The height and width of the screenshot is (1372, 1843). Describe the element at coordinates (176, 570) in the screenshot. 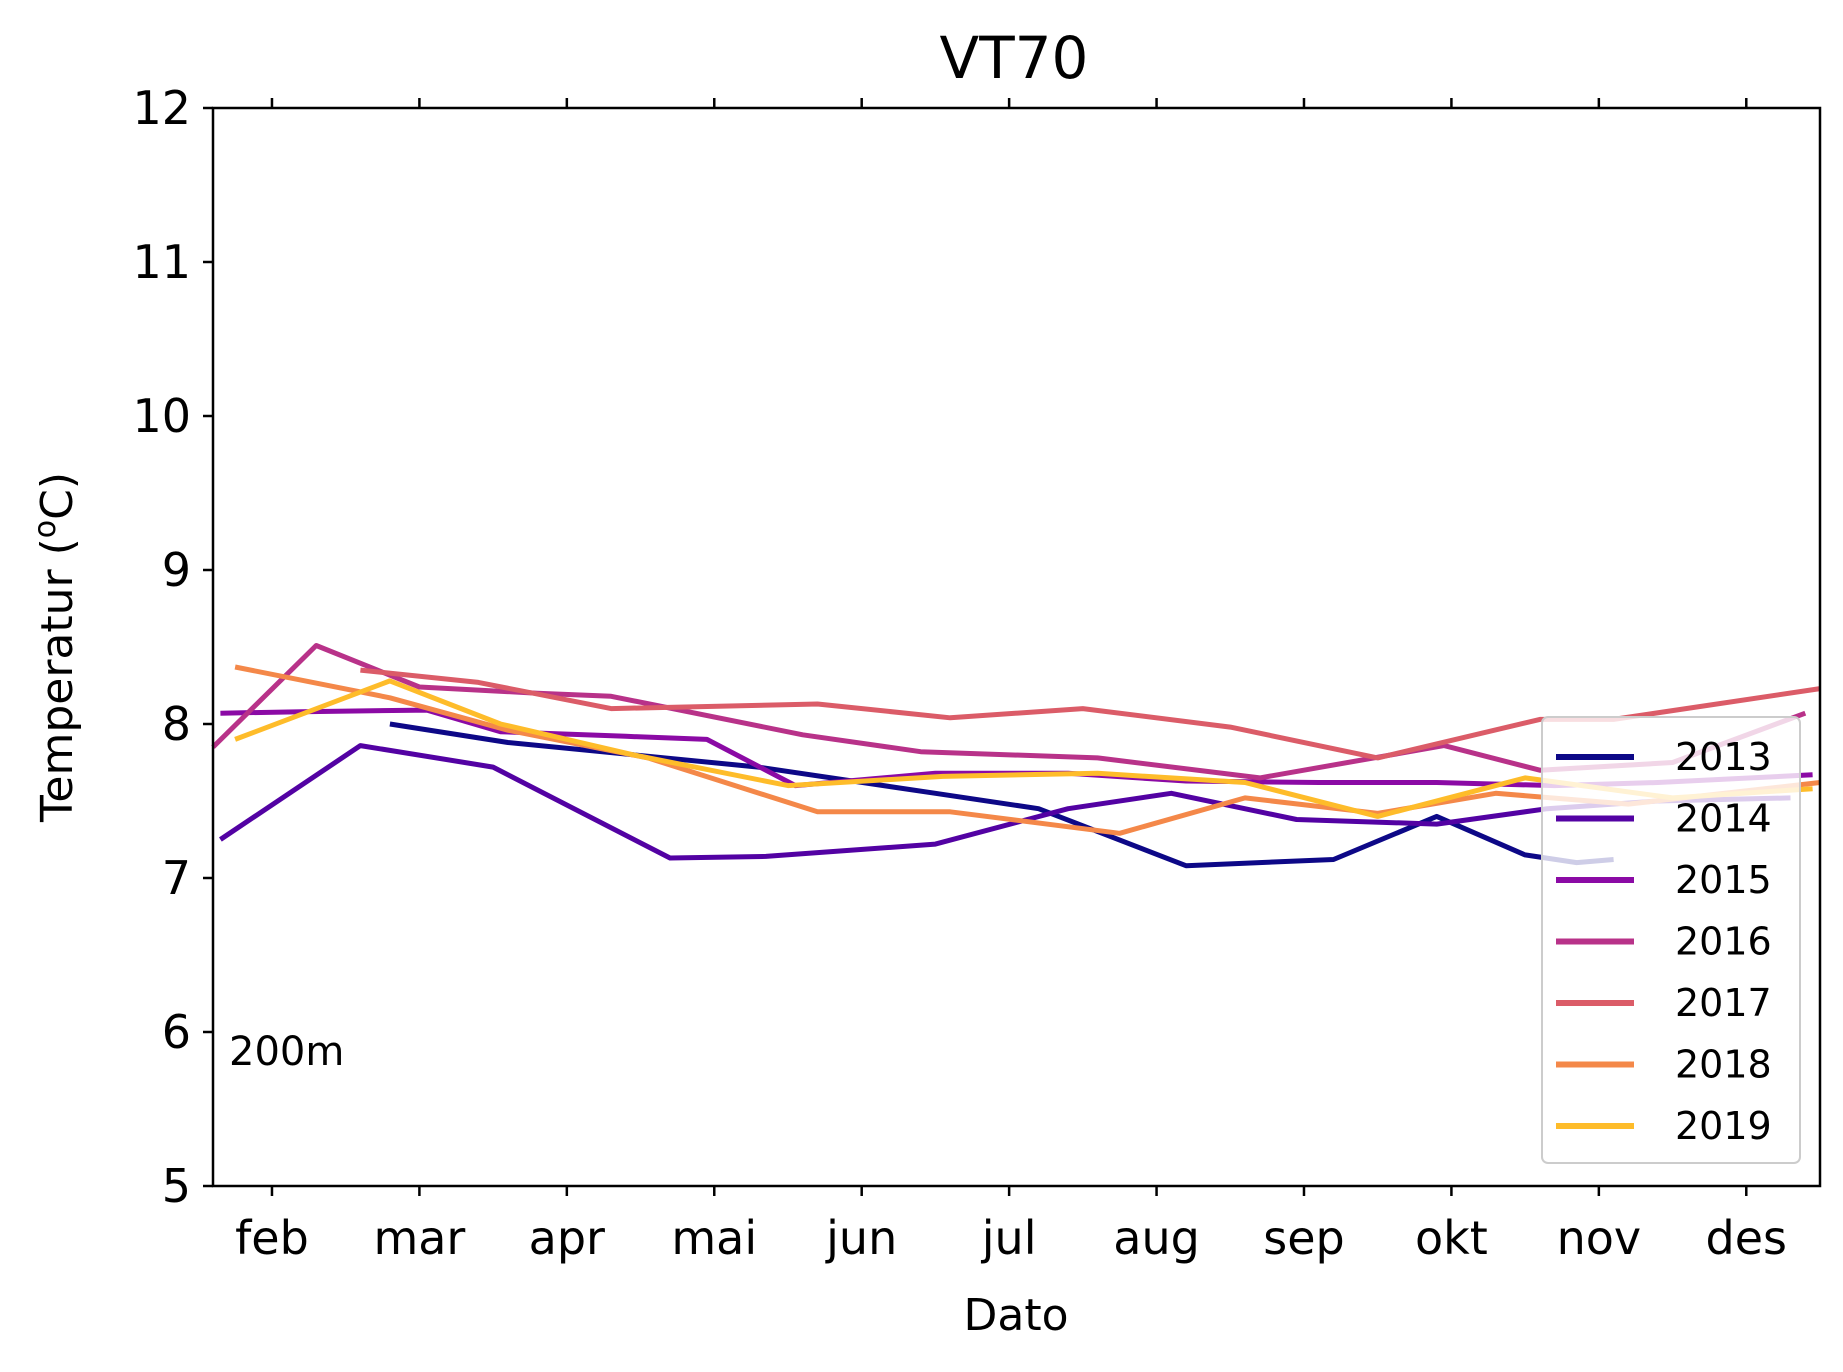

I see `y-tick-label: 9` at that location.